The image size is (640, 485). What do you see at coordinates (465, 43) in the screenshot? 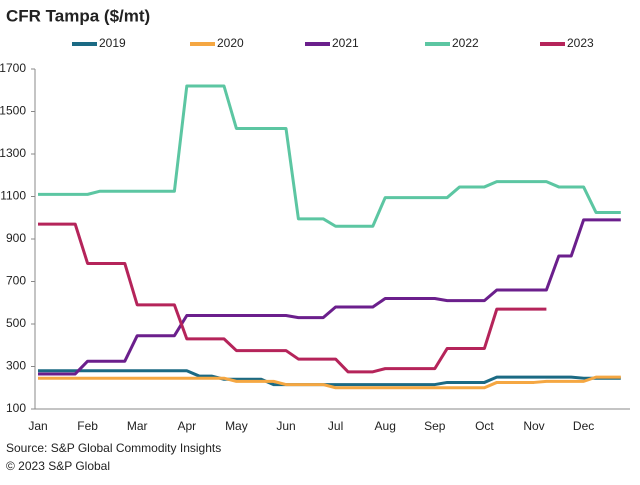
I see `legend-label: 2022` at bounding box center [465, 43].